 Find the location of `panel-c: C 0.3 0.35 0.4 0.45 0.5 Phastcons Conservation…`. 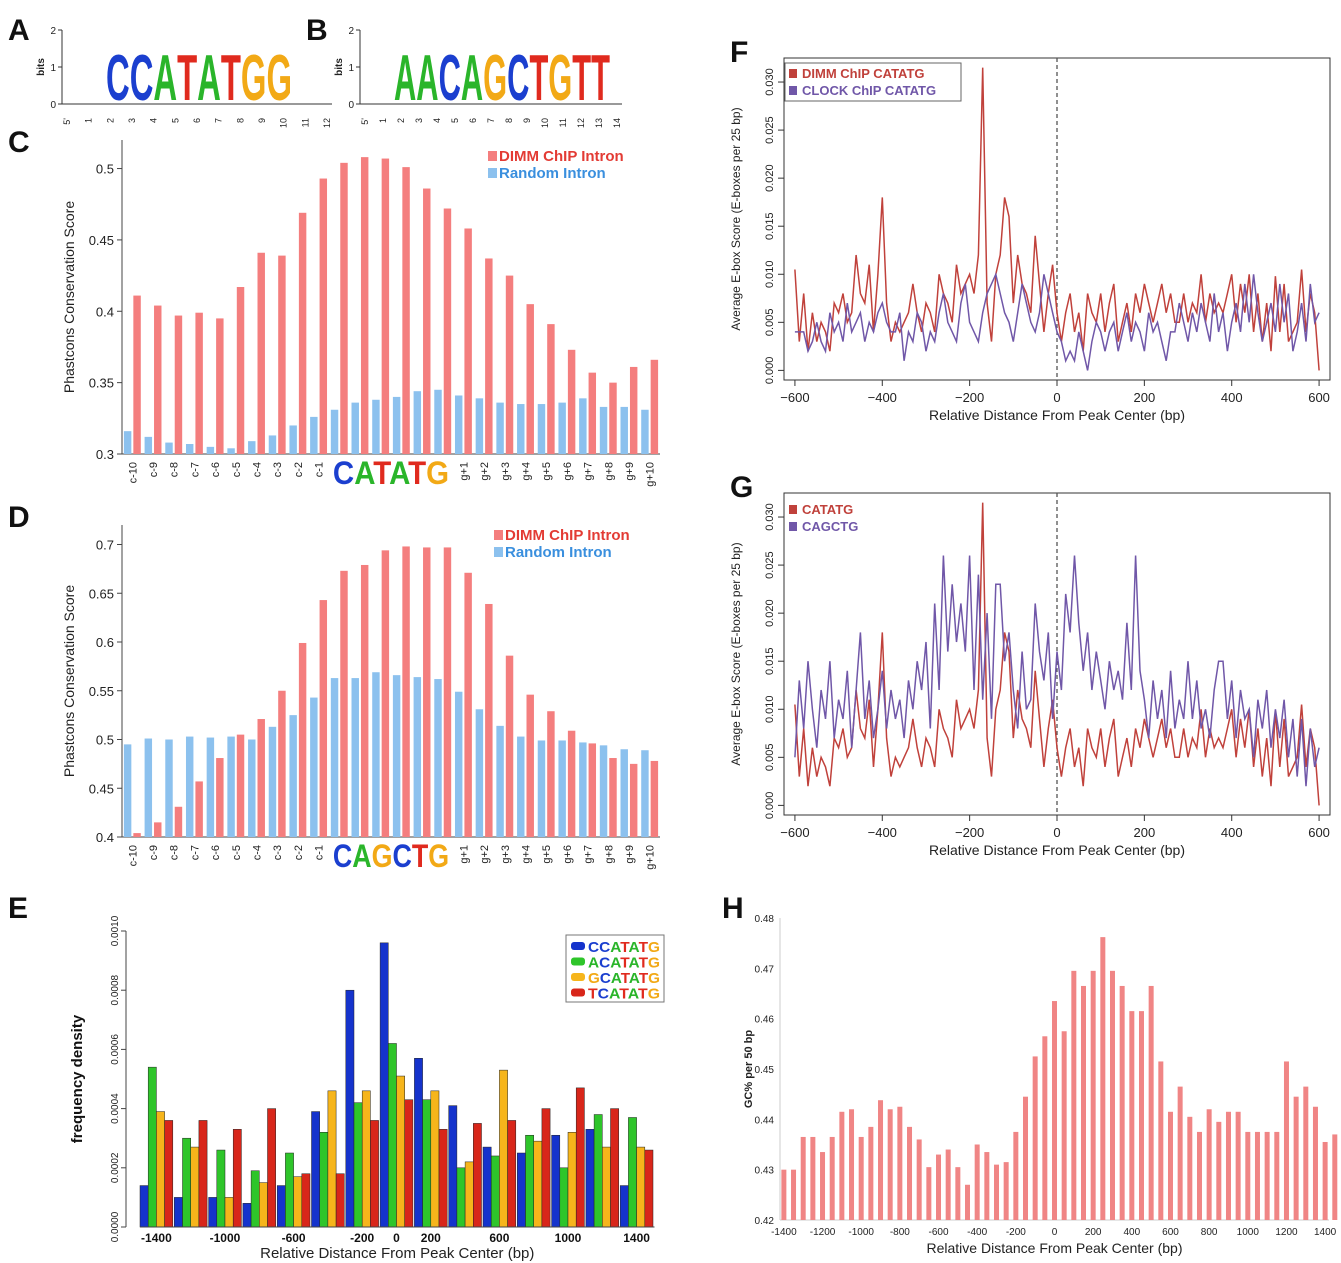

panel-c: C 0.3 0.35 0.4 0.45 0.5 Phastcons Conservation… is located at coordinates (334, 308).